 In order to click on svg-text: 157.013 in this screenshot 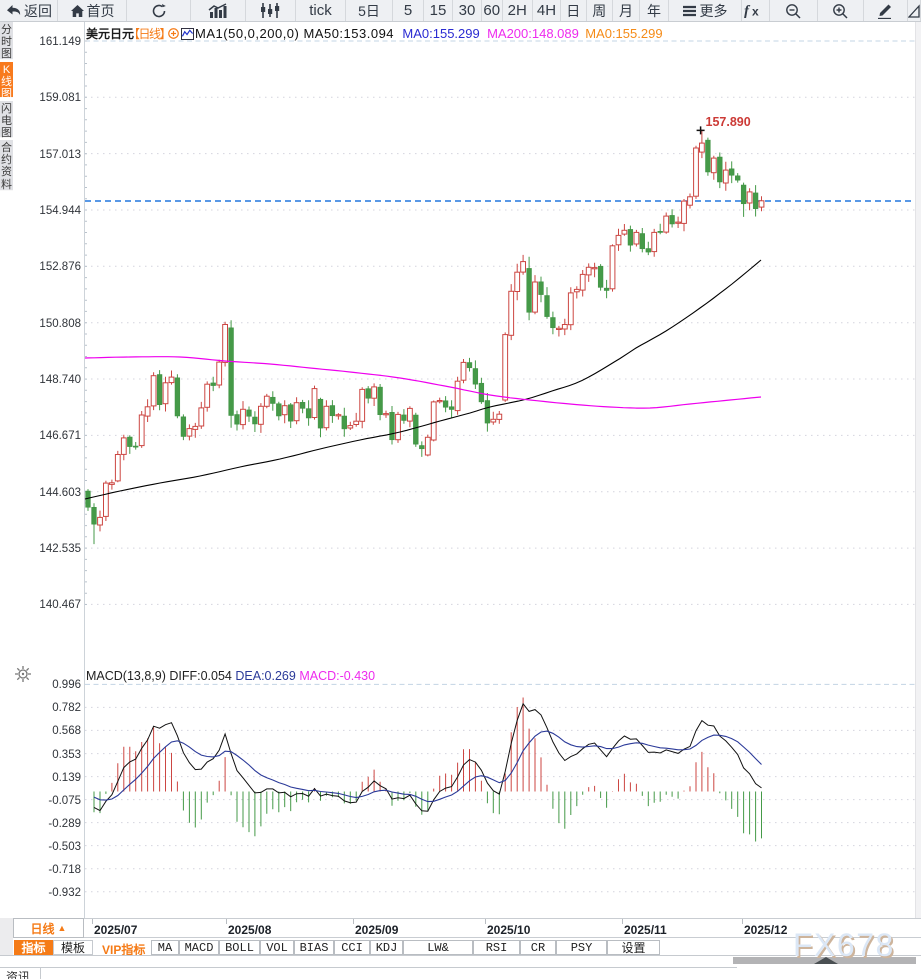, I will do `click(60, 155)`.